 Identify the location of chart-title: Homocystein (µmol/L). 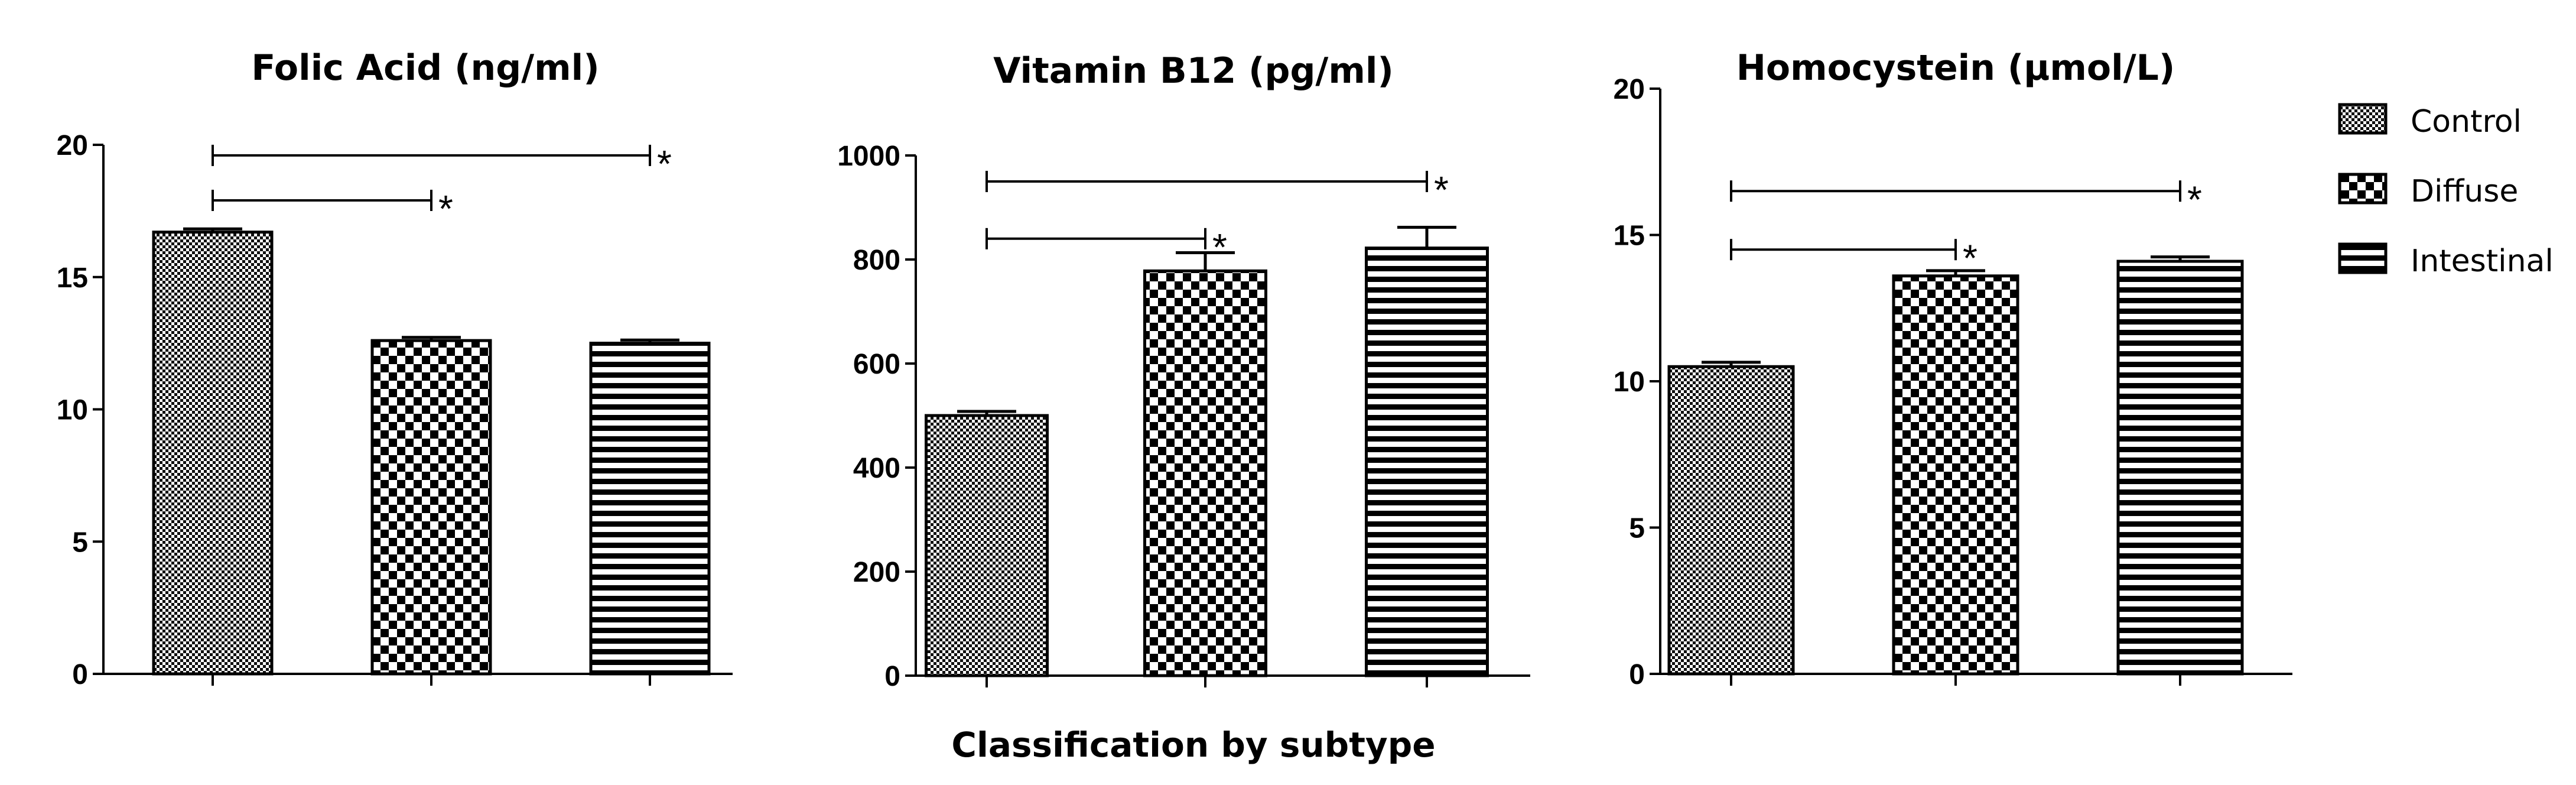
(1955, 68).